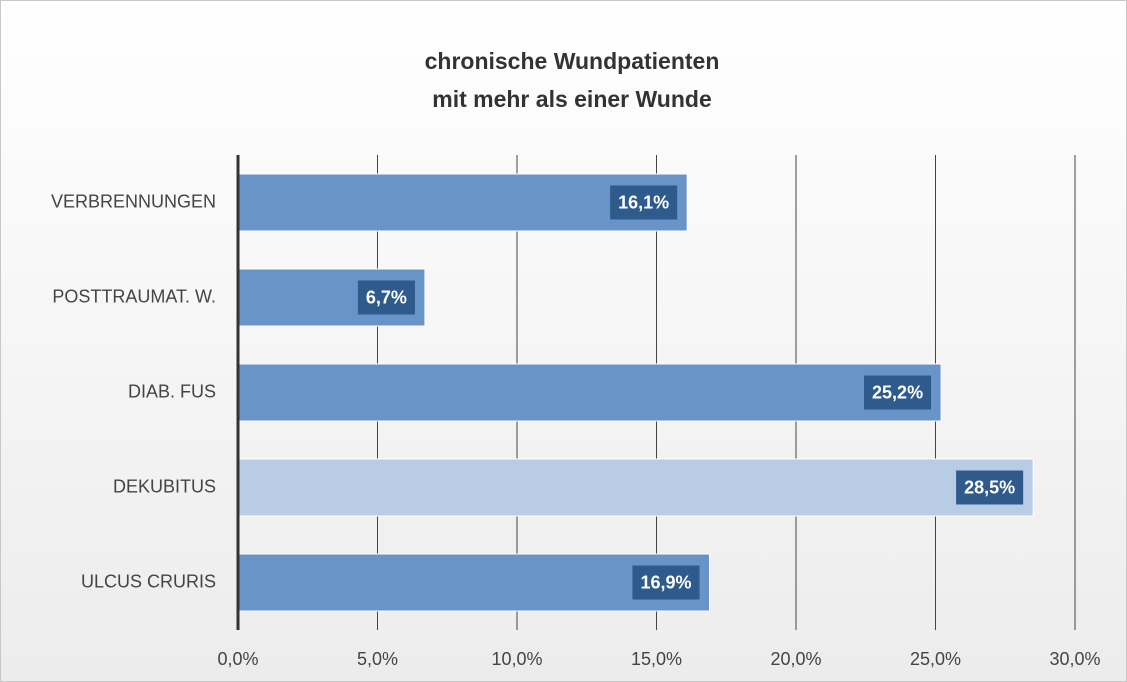  What do you see at coordinates (134, 296) in the screenshot?
I see `y-tick-label: POSTTRAUMAT. W.` at bounding box center [134, 296].